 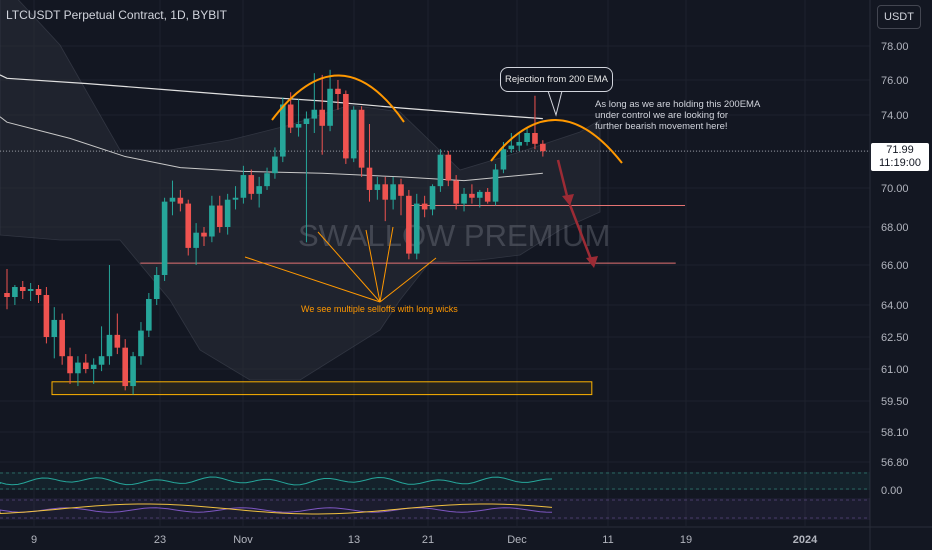 What do you see at coordinates (805, 540) in the screenshot?
I see `time-tick: 2024` at bounding box center [805, 540].